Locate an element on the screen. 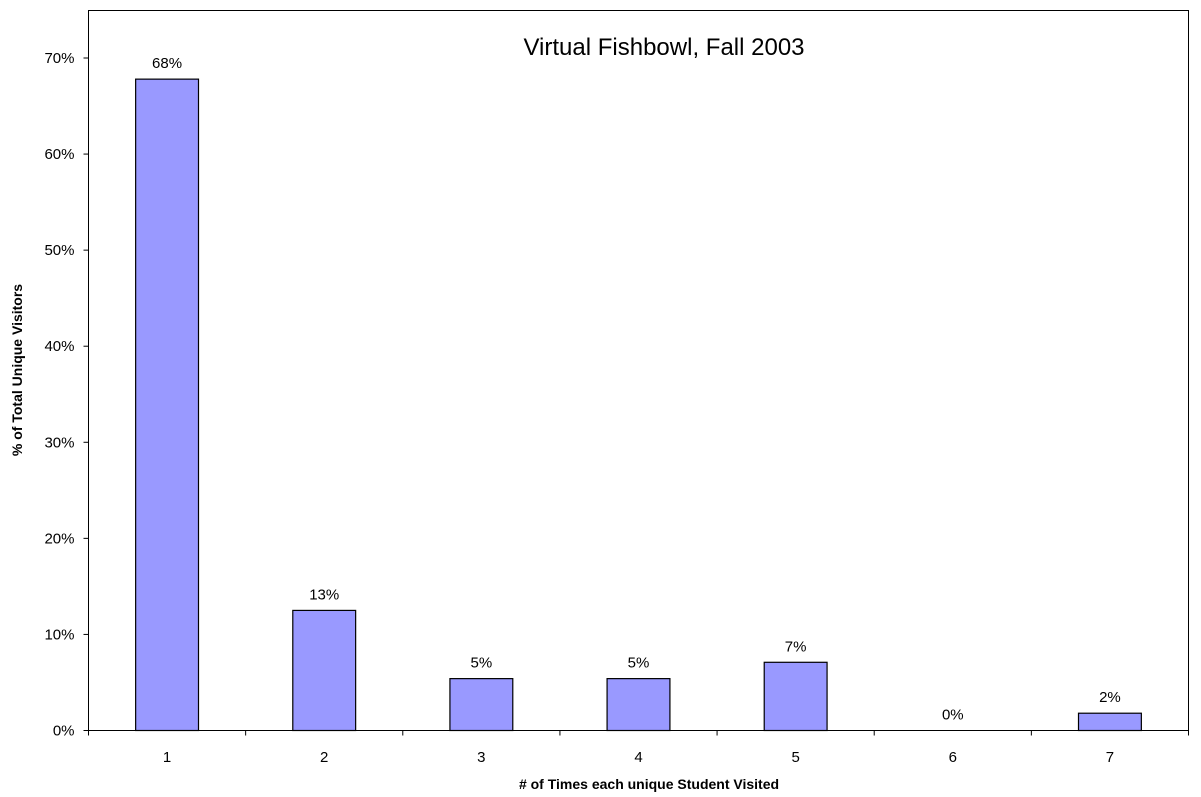 The height and width of the screenshot is (797, 1201). y-axis-title: % of Total Unique Visitors is located at coordinates (17, 370).